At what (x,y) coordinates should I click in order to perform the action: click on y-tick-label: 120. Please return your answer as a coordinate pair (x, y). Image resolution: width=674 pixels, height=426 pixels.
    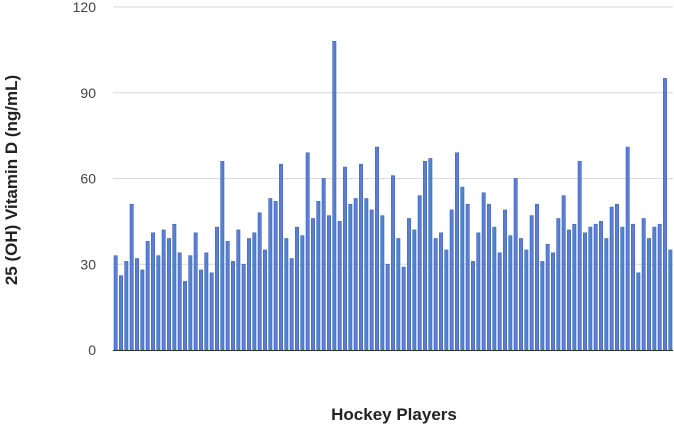
    Looking at the image, I should click on (85, 7).